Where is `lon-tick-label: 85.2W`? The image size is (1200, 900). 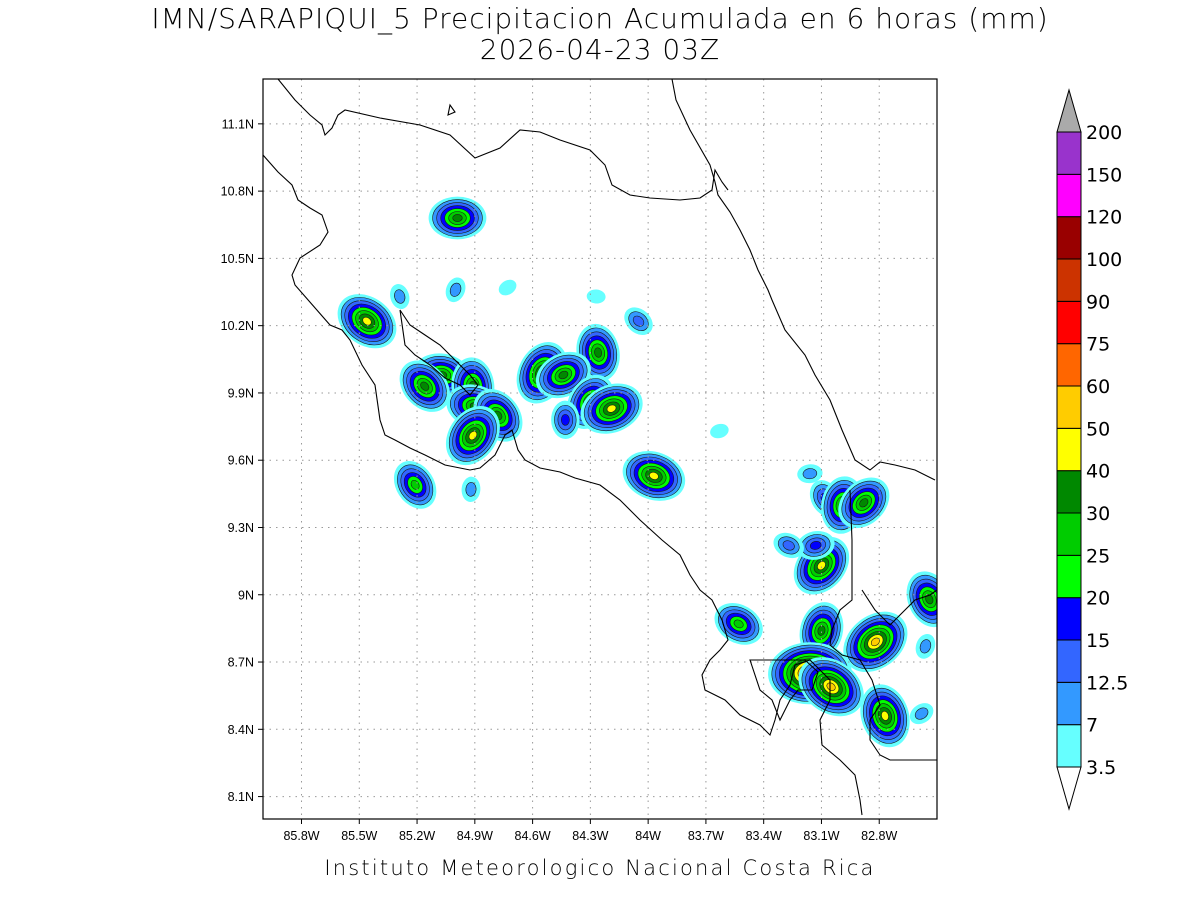
lon-tick-label: 85.2W is located at coordinates (417, 836).